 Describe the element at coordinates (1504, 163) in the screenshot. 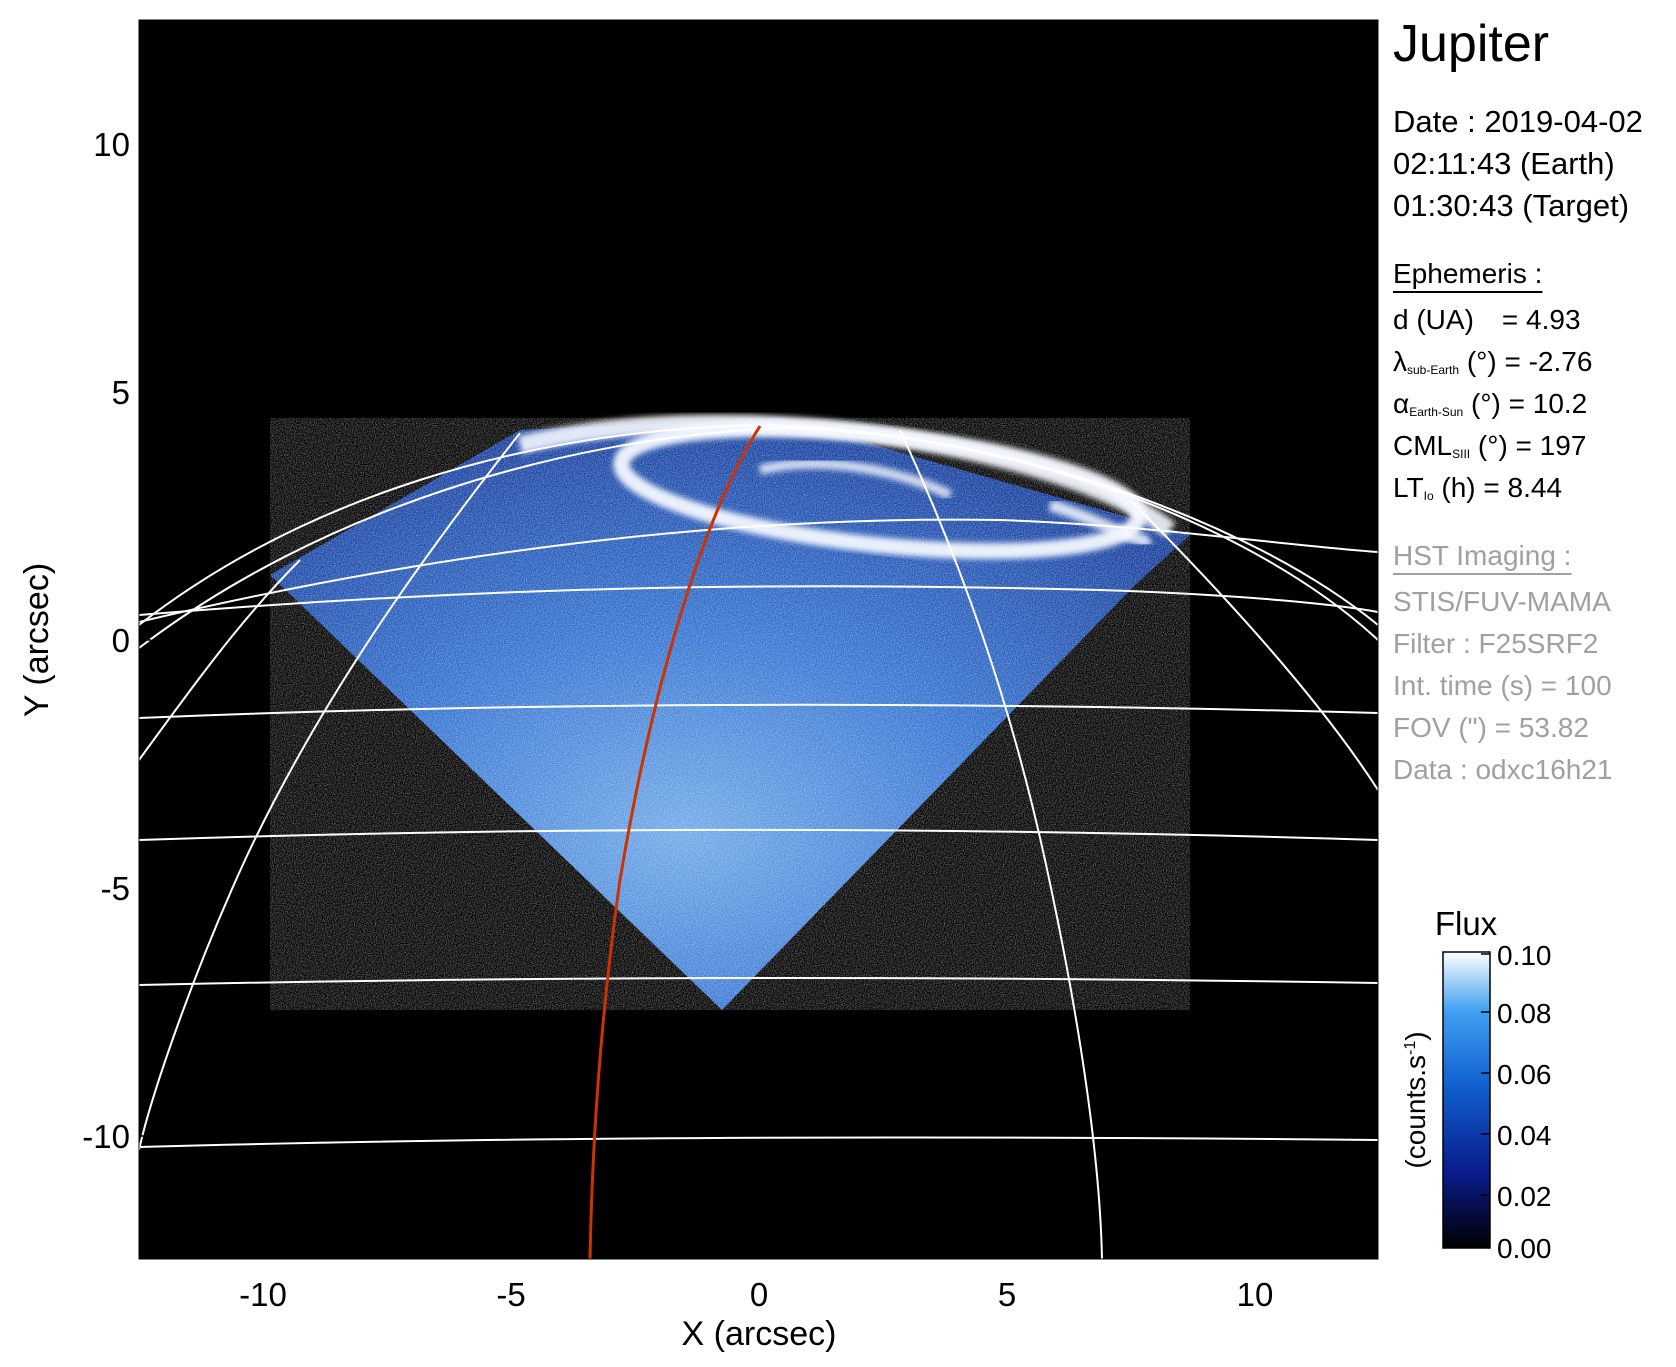

I see `time-earth: 02:11:43 (Earth)` at that location.